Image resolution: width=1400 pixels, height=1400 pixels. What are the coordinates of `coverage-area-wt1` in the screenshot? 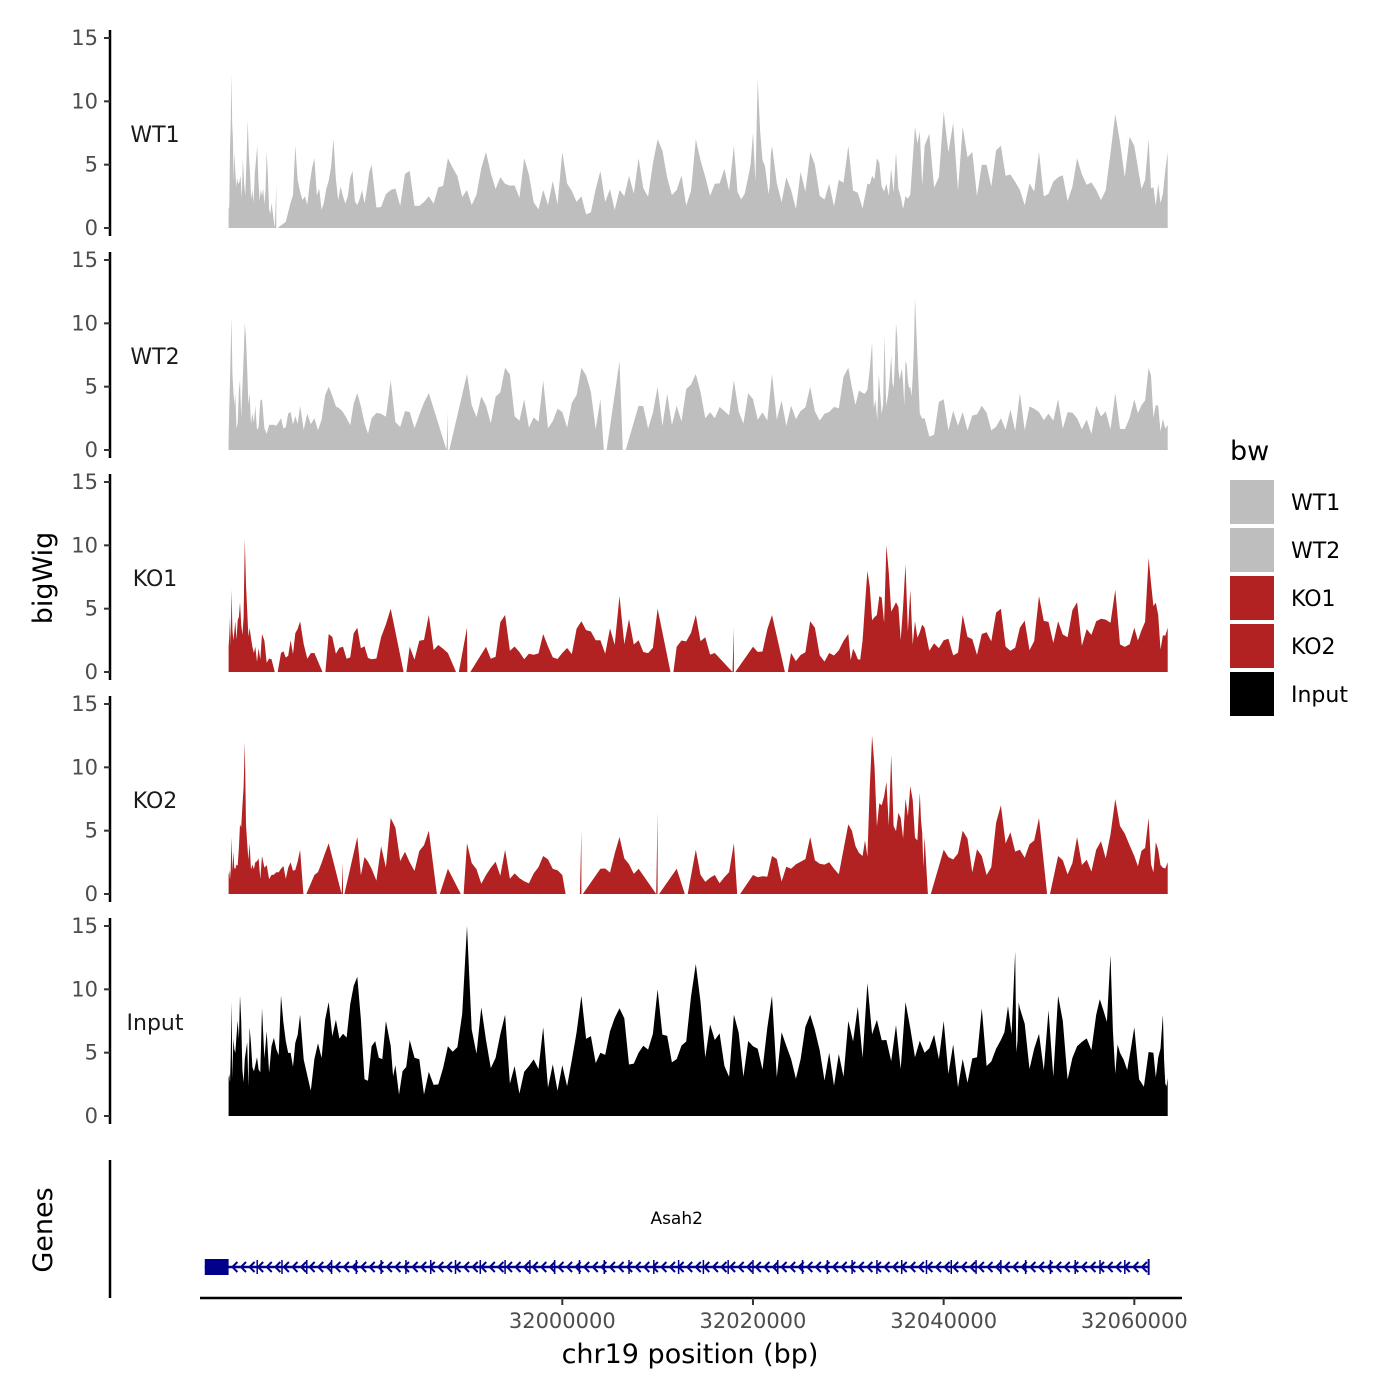 It's located at (698, 150).